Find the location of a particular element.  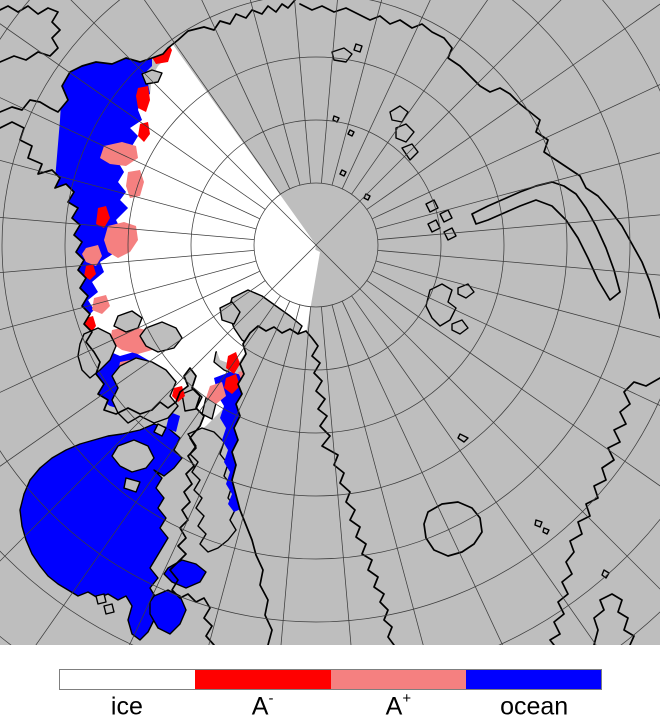

legend-label-ice: ice is located at coordinates (127, 703).